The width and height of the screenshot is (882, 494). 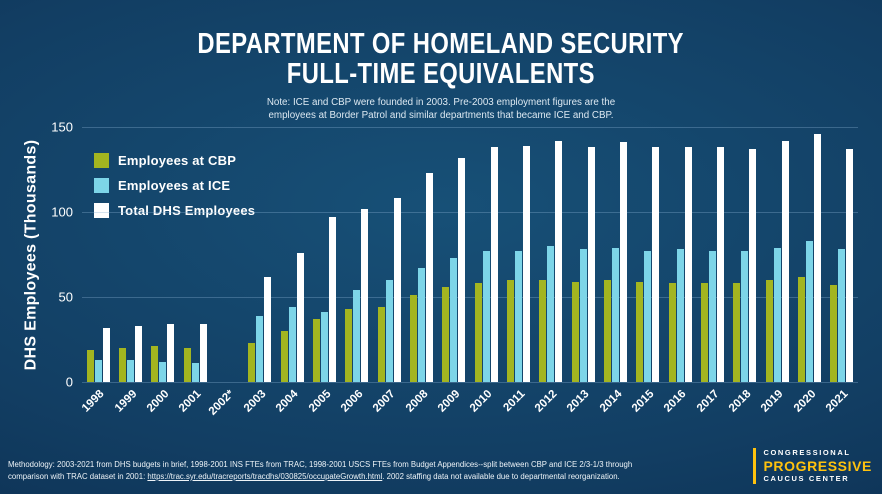 What do you see at coordinates (441, 73) in the screenshot?
I see `page-title-line2: FULL-TIME EQUIVALENTS` at bounding box center [441, 73].